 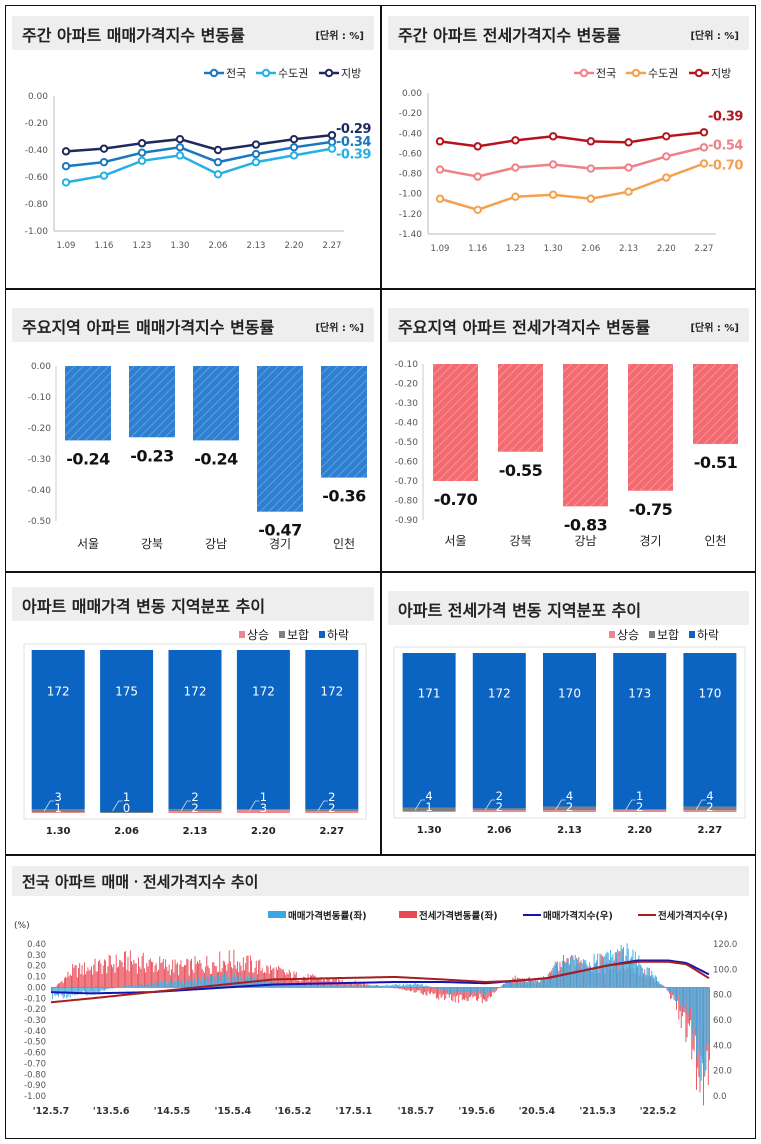 I want to click on bar-series-매매가격변동률(좌), so click(x=380, y=1012).